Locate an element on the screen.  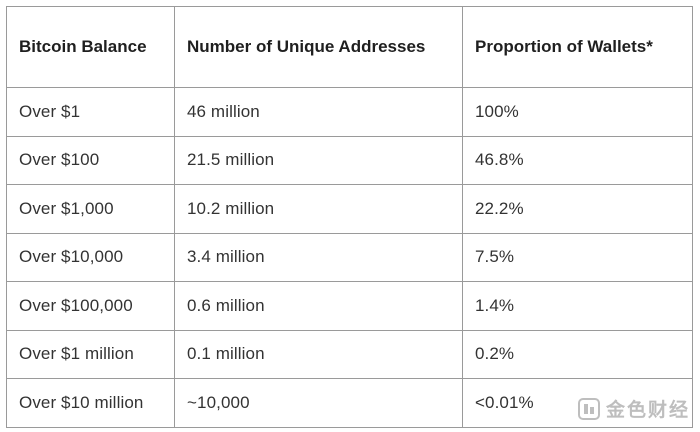
cell-proportion: <0.01% is located at coordinates (577, 403).